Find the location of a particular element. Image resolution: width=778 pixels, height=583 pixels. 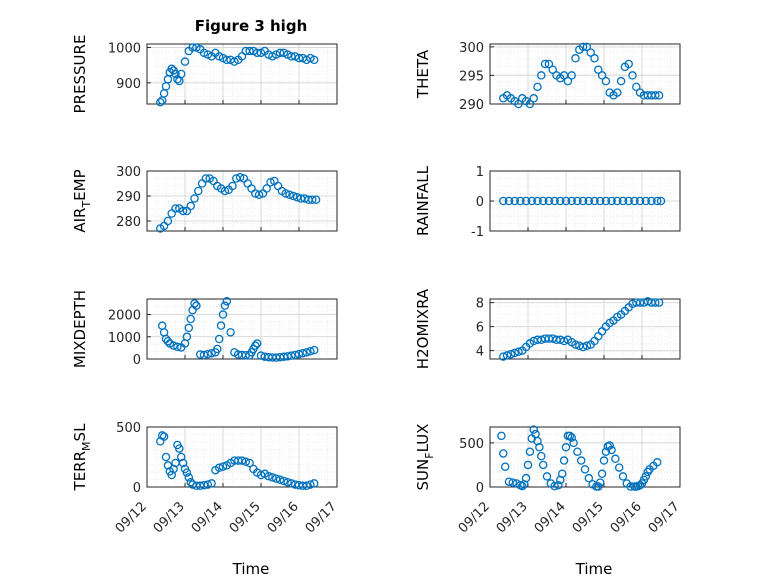

y-tick-label: 8 is located at coordinates (480, 304).